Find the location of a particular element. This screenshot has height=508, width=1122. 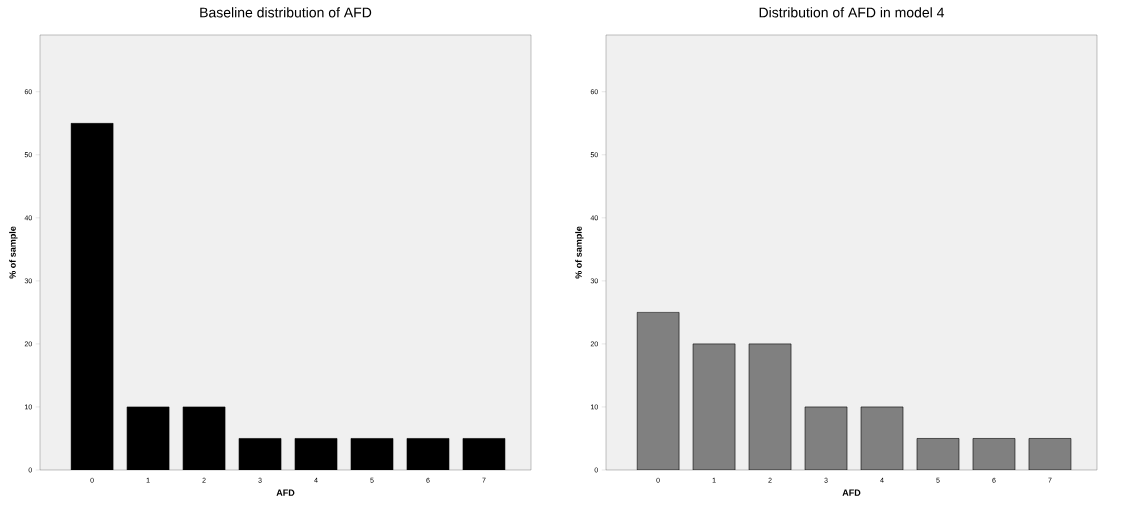

chart-title: Distribution of AFD in model 4 is located at coordinates (852, 12).